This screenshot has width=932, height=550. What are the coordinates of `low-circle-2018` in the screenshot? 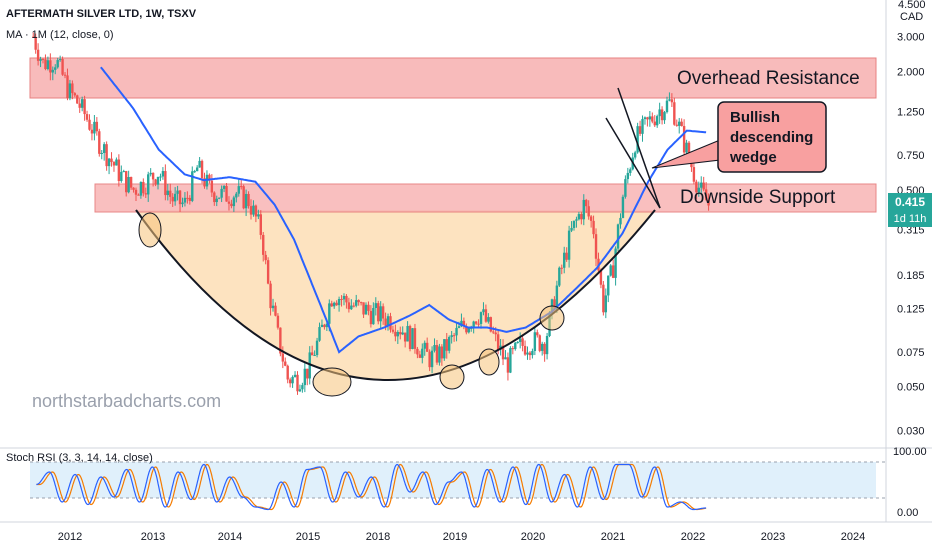 It's located at (452, 377).